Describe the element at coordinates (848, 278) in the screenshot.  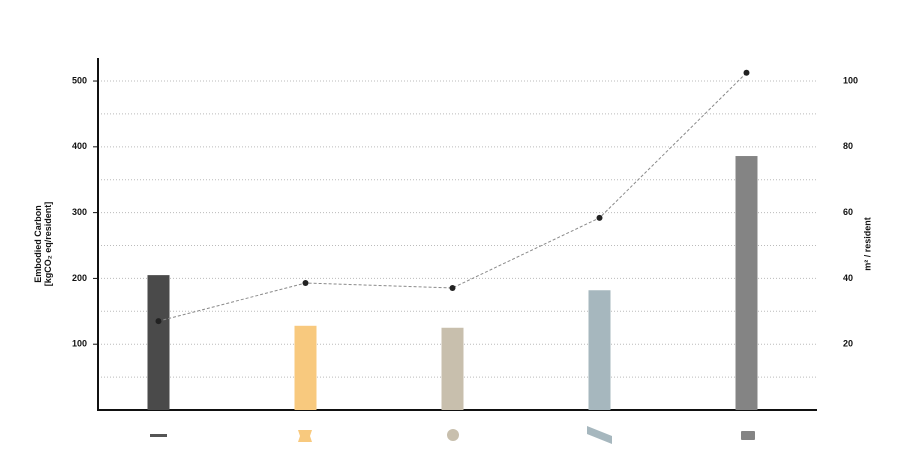
I see `y2-tick-label: 40` at that location.